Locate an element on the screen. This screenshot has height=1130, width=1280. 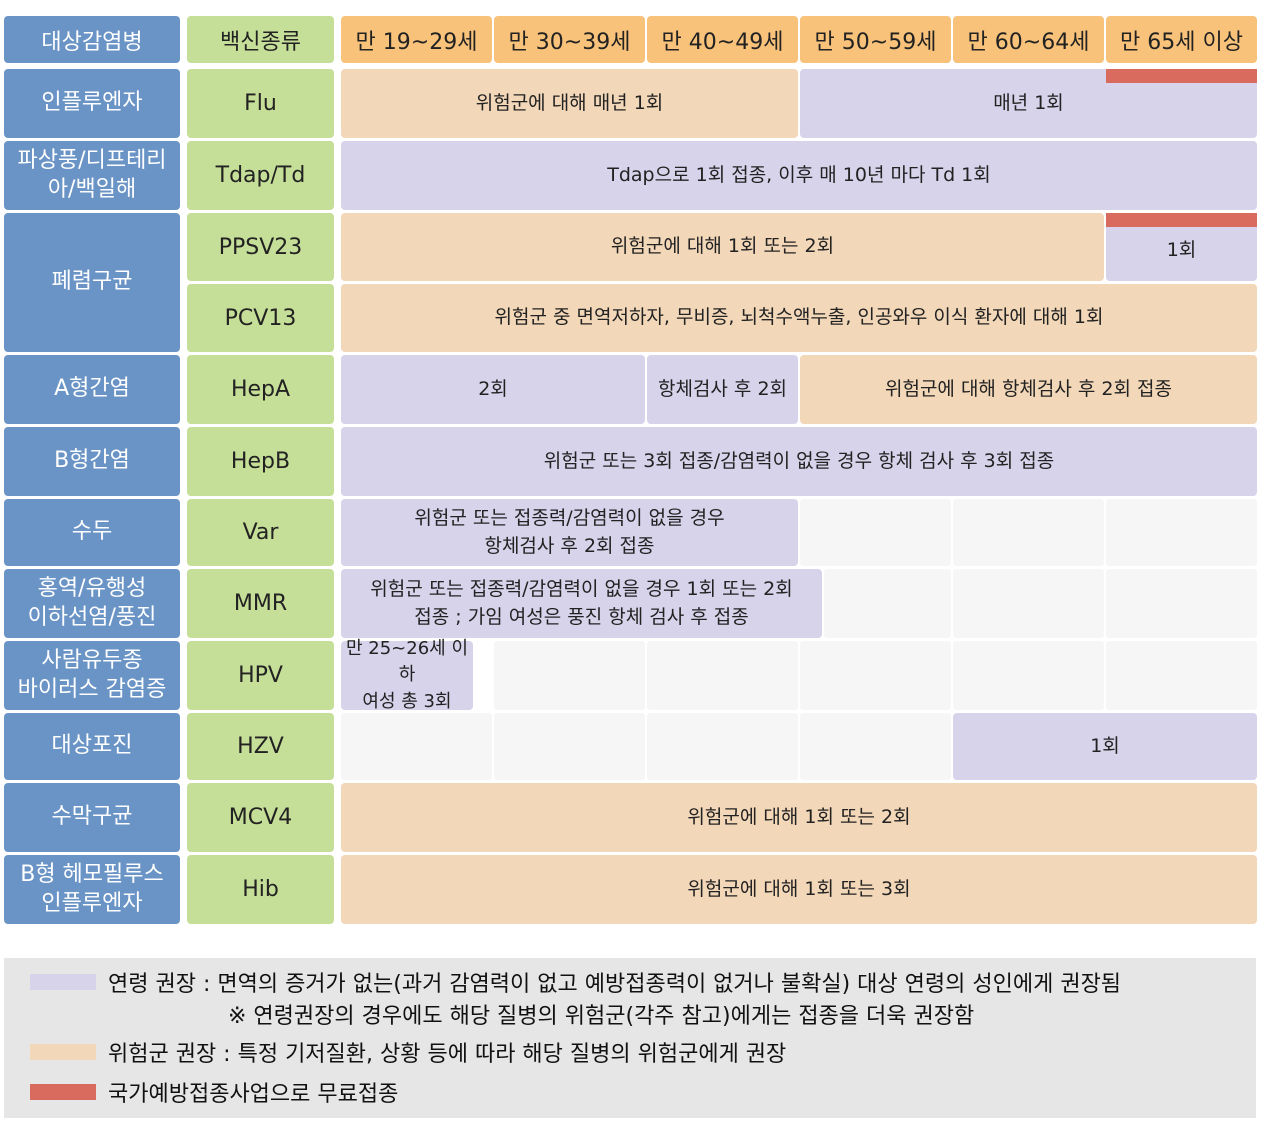
bar-hib: 위험군에 대해 1회 또는 3회 is located at coordinates (799, 889).